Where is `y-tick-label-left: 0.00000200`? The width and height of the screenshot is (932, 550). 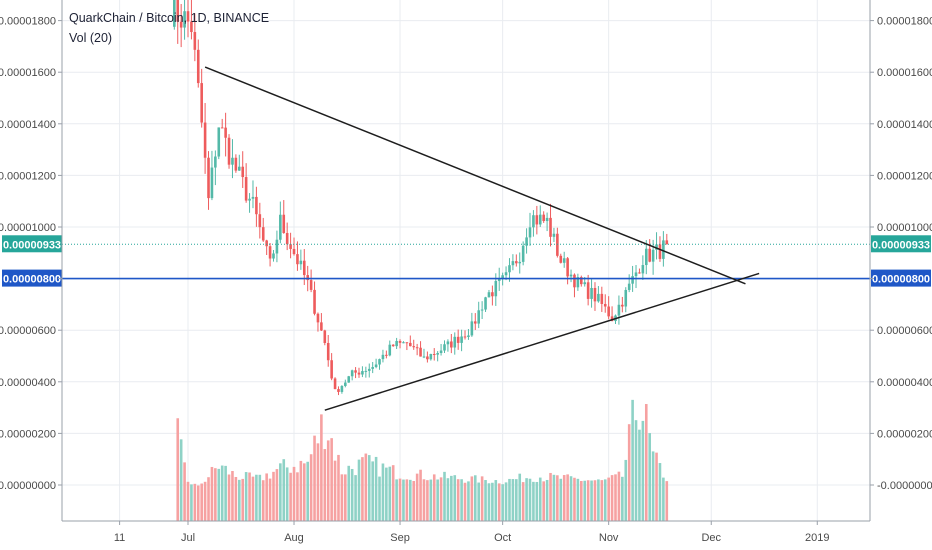 y-tick-label-left: 0.00000200 is located at coordinates (28, 434).